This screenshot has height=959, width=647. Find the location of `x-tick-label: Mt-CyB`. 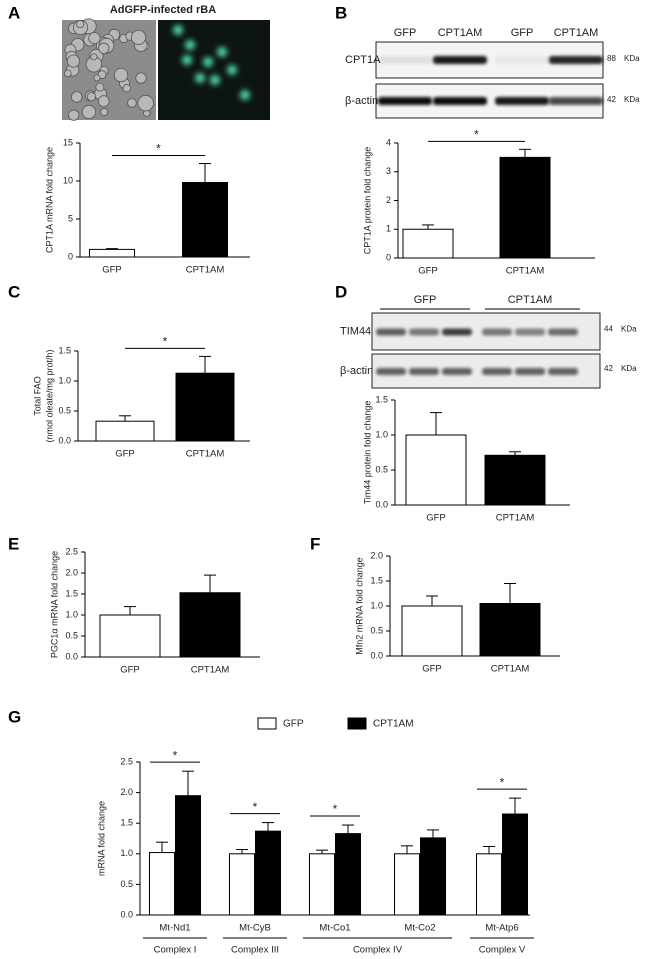

x-tick-label: Mt-CyB is located at coordinates (255, 928).